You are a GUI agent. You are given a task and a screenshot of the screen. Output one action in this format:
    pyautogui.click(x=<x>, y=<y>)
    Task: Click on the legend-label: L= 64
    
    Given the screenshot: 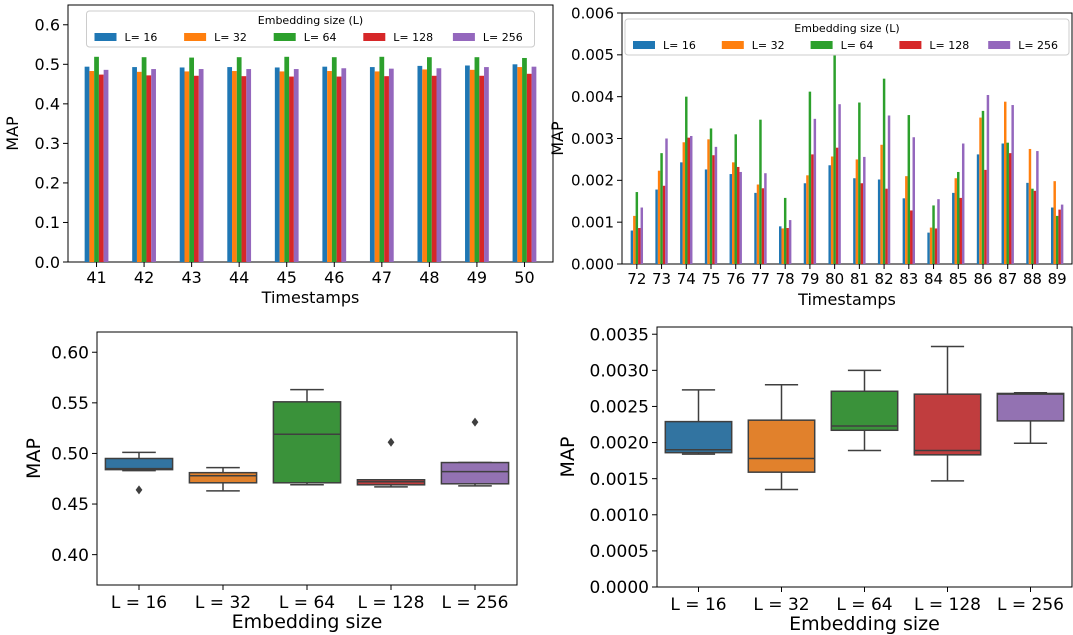 What is the action you would take?
    pyautogui.click(x=320, y=37)
    